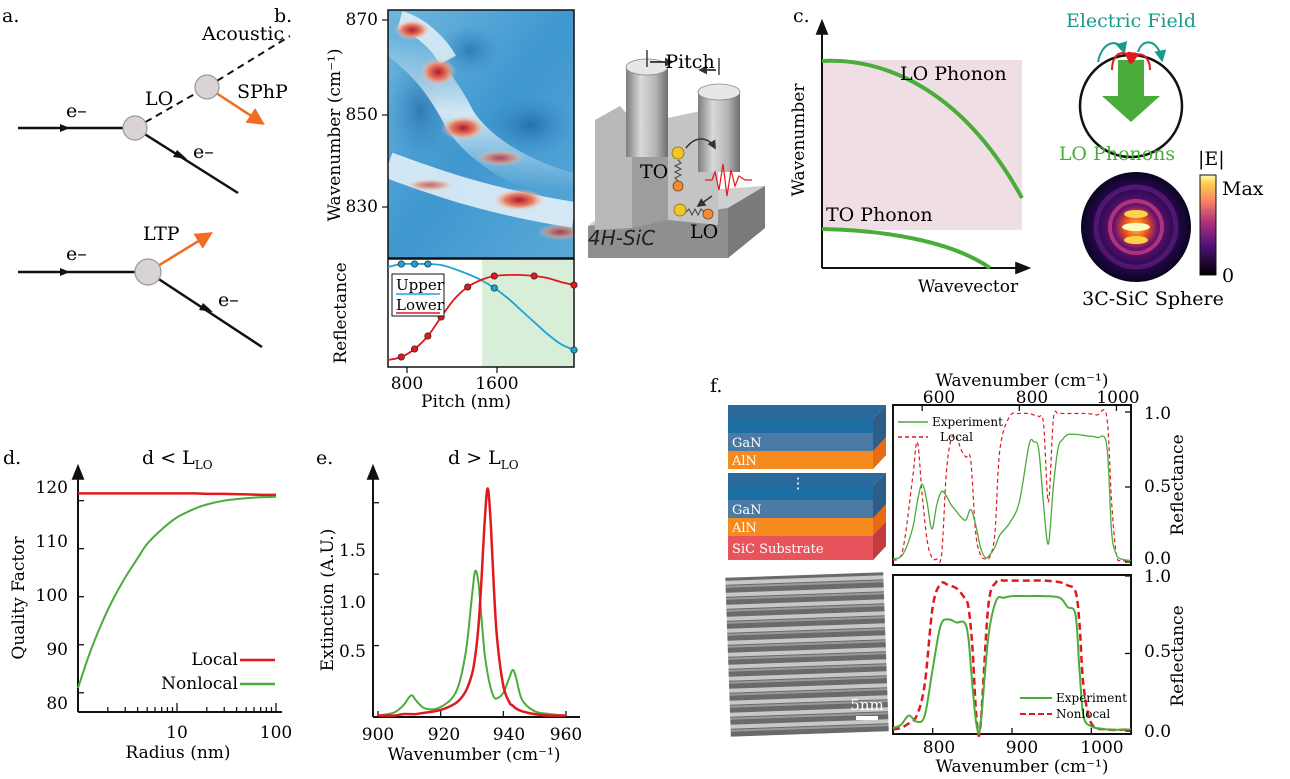 The width and height of the screenshot is (1290, 779). I want to click on aln-label: AlN, so click(744, 528).